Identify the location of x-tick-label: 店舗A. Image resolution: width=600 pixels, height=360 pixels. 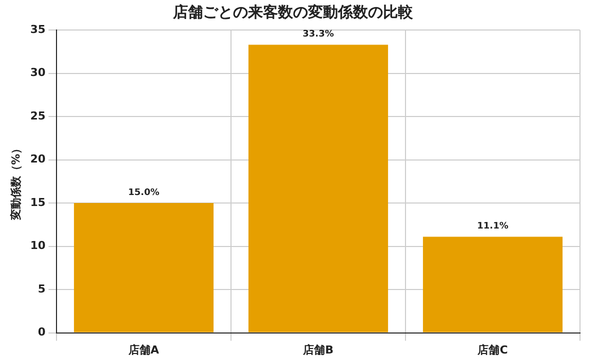
(144, 349).